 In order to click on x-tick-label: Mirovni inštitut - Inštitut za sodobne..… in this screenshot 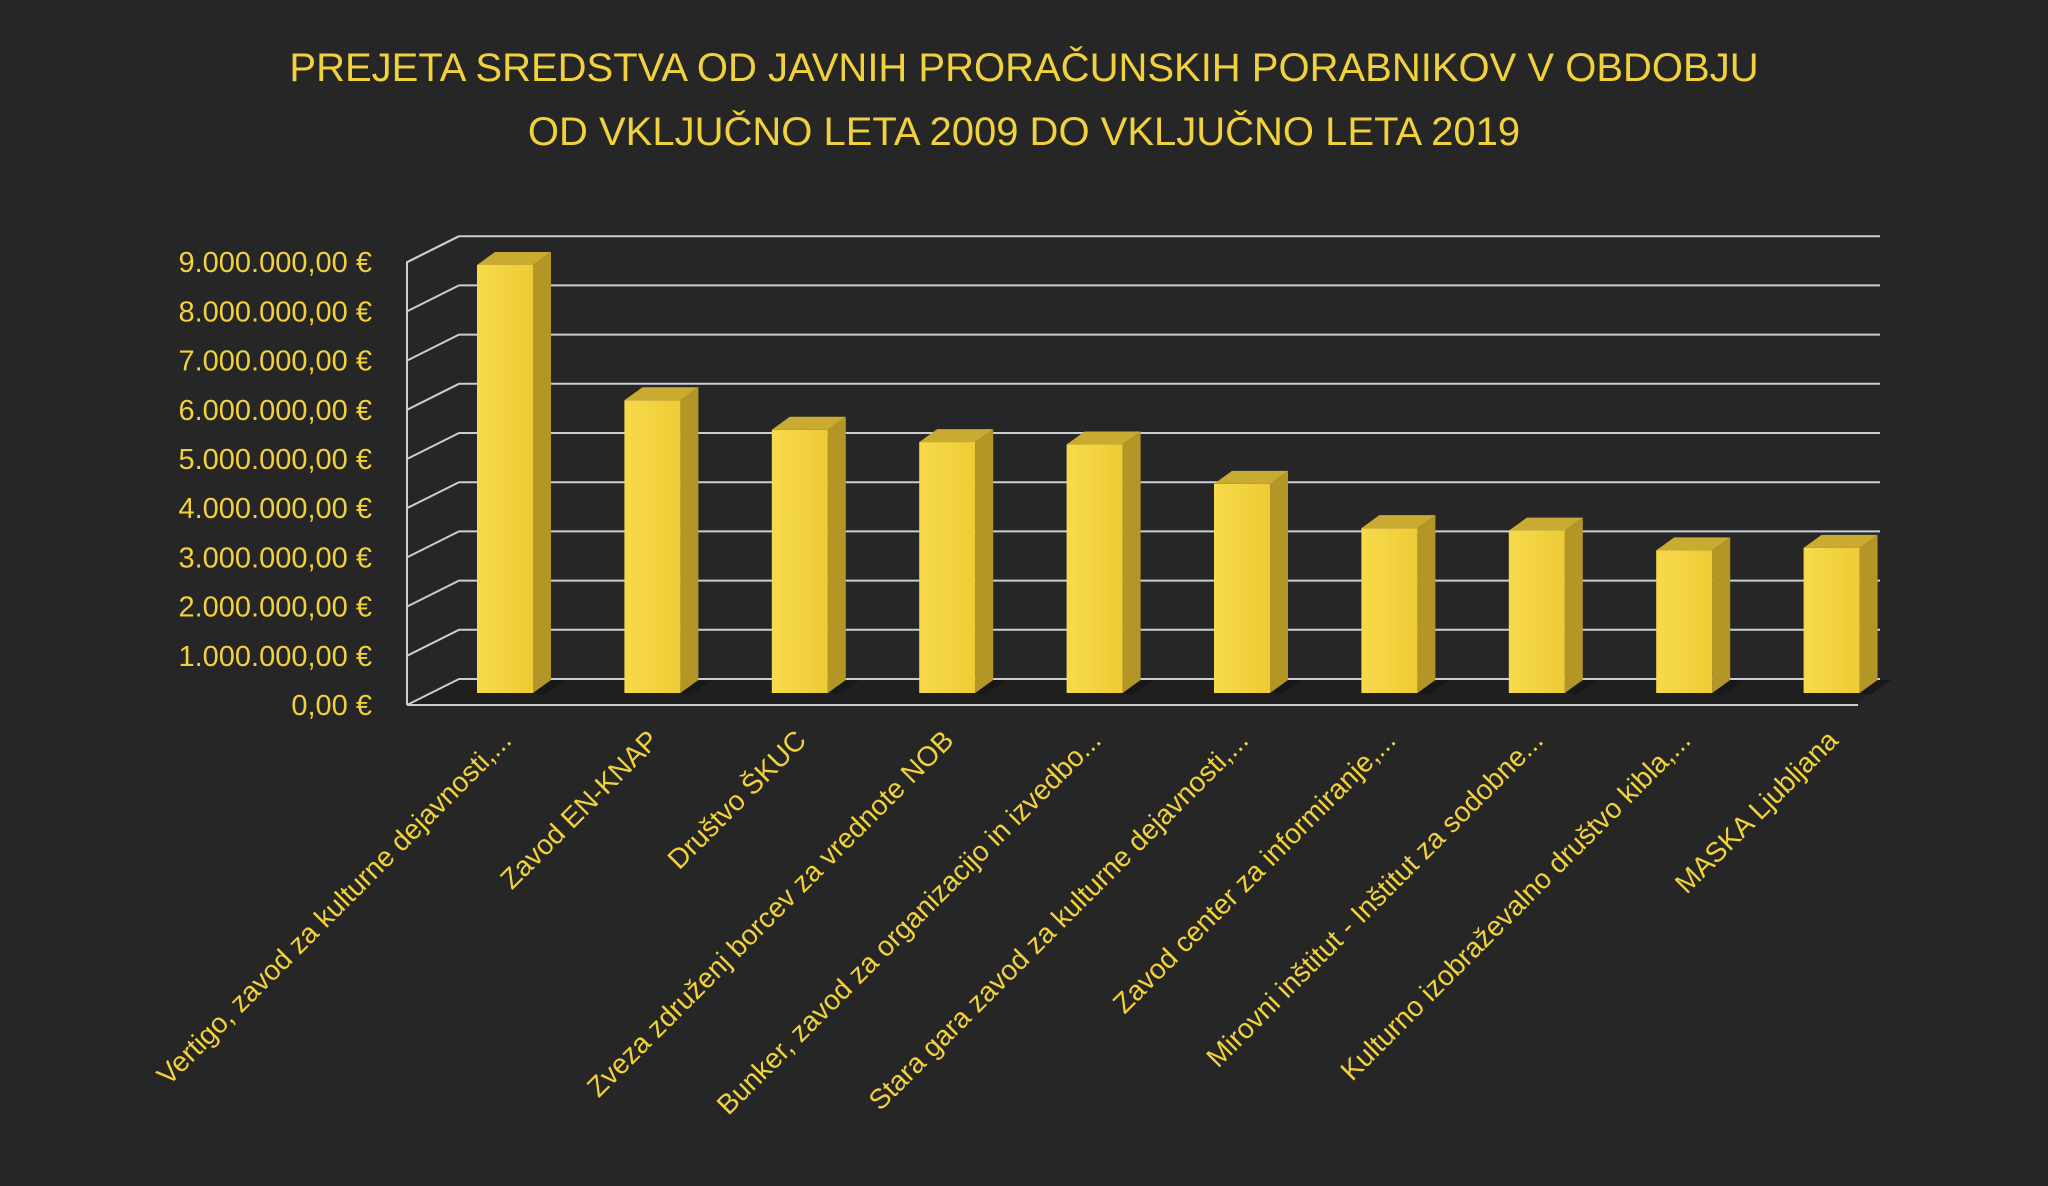, I will do `click(1374, 898)`.